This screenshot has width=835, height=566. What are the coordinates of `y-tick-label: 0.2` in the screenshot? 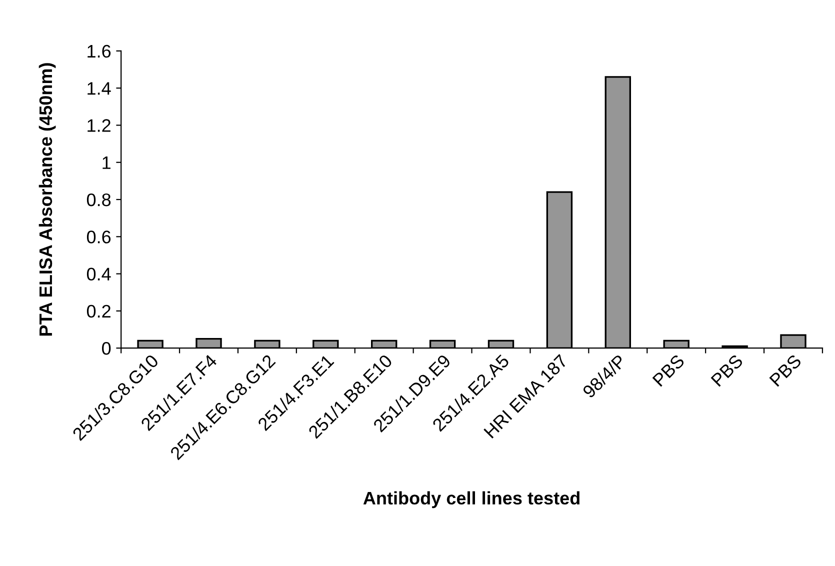 It's located at (98, 311).